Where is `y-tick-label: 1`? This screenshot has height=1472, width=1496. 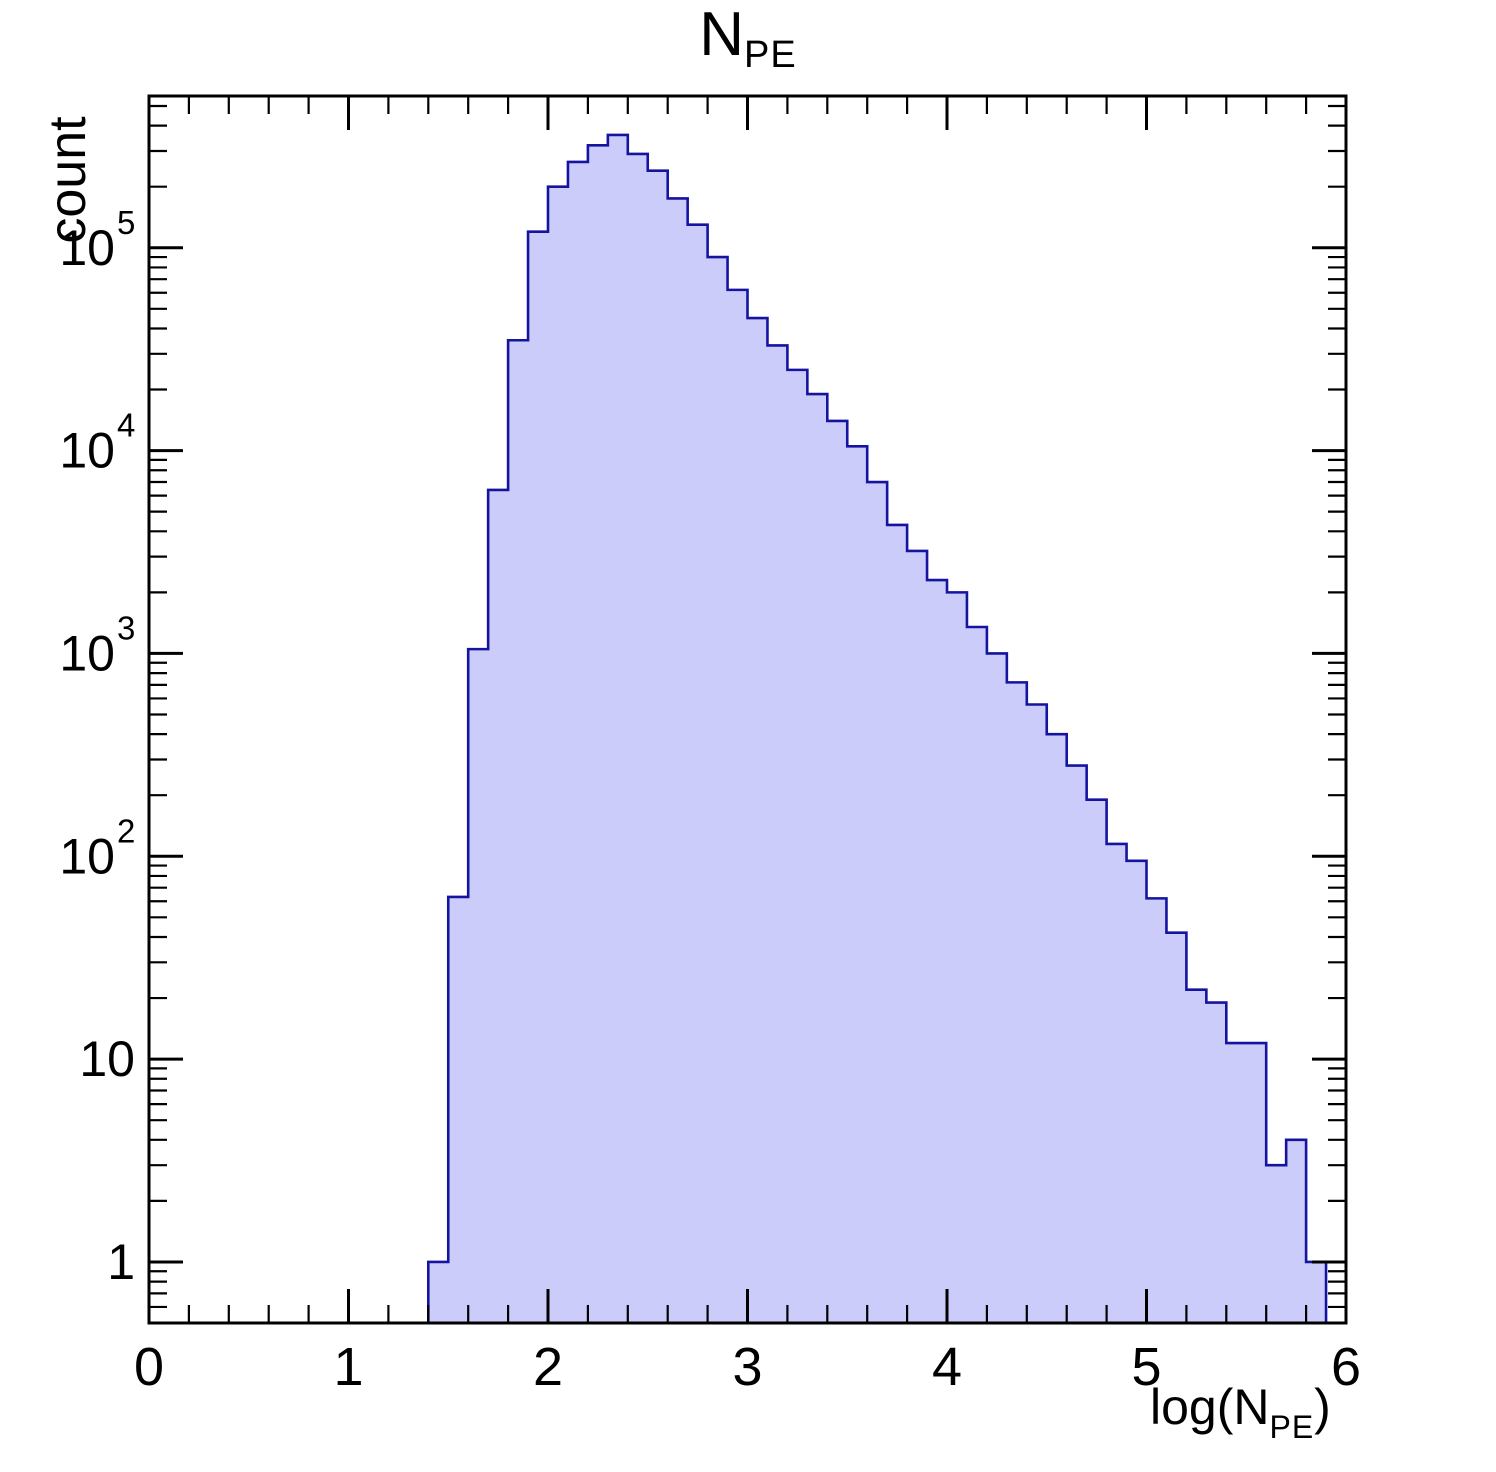 y-tick-label: 1 is located at coordinates (121, 1262).